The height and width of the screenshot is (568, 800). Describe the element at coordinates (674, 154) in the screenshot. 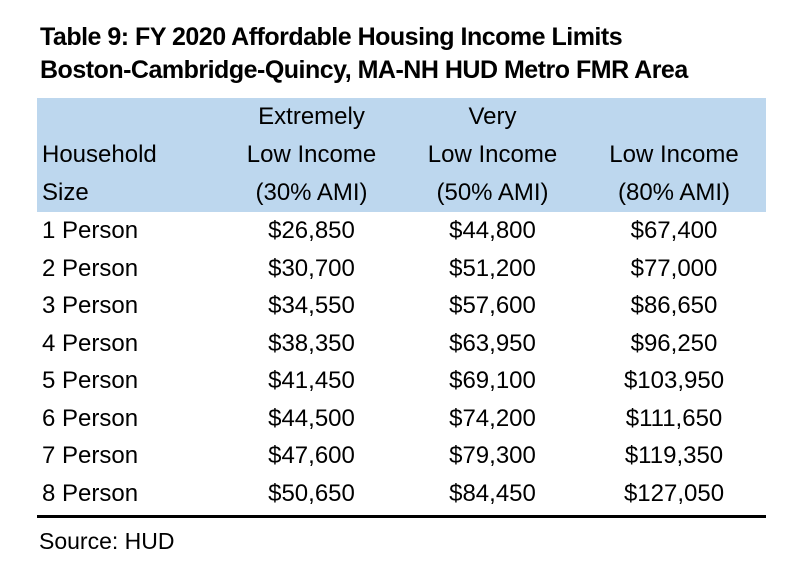

I see `header-cell-low-l2: Low Income` at that location.